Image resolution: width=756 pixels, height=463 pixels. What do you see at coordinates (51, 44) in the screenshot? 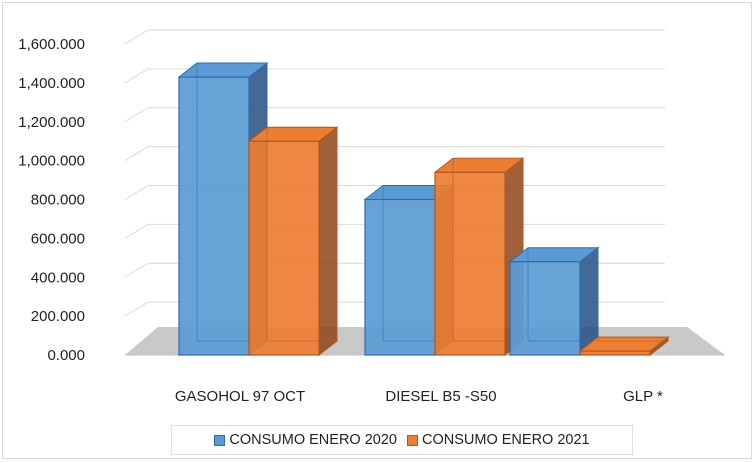
I see `y-tick-label: 1,600.000` at bounding box center [51, 44].